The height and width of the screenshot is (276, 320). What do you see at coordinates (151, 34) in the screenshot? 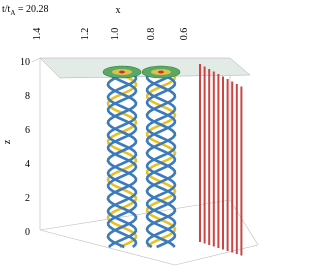
I see `x-tick-label: 0.8` at bounding box center [151, 34].